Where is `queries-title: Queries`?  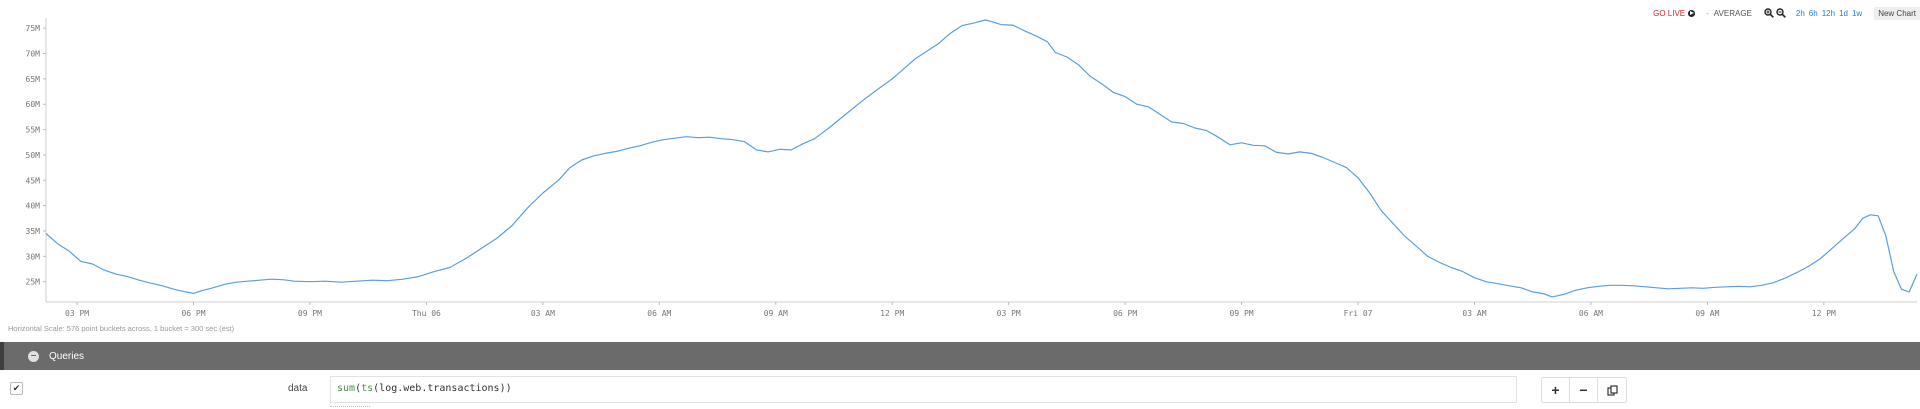
queries-title: Queries is located at coordinates (67, 356).